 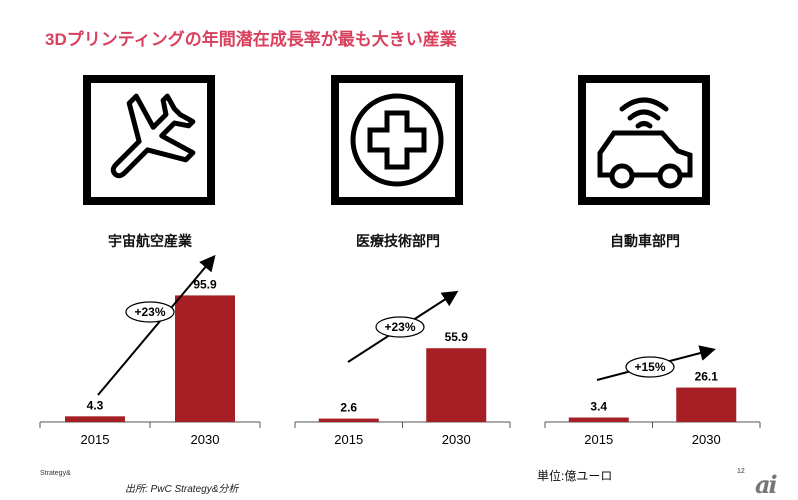 What do you see at coordinates (397, 140) in the screenshot?
I see `medical-cross-icon` at bounding box center [397, 140].